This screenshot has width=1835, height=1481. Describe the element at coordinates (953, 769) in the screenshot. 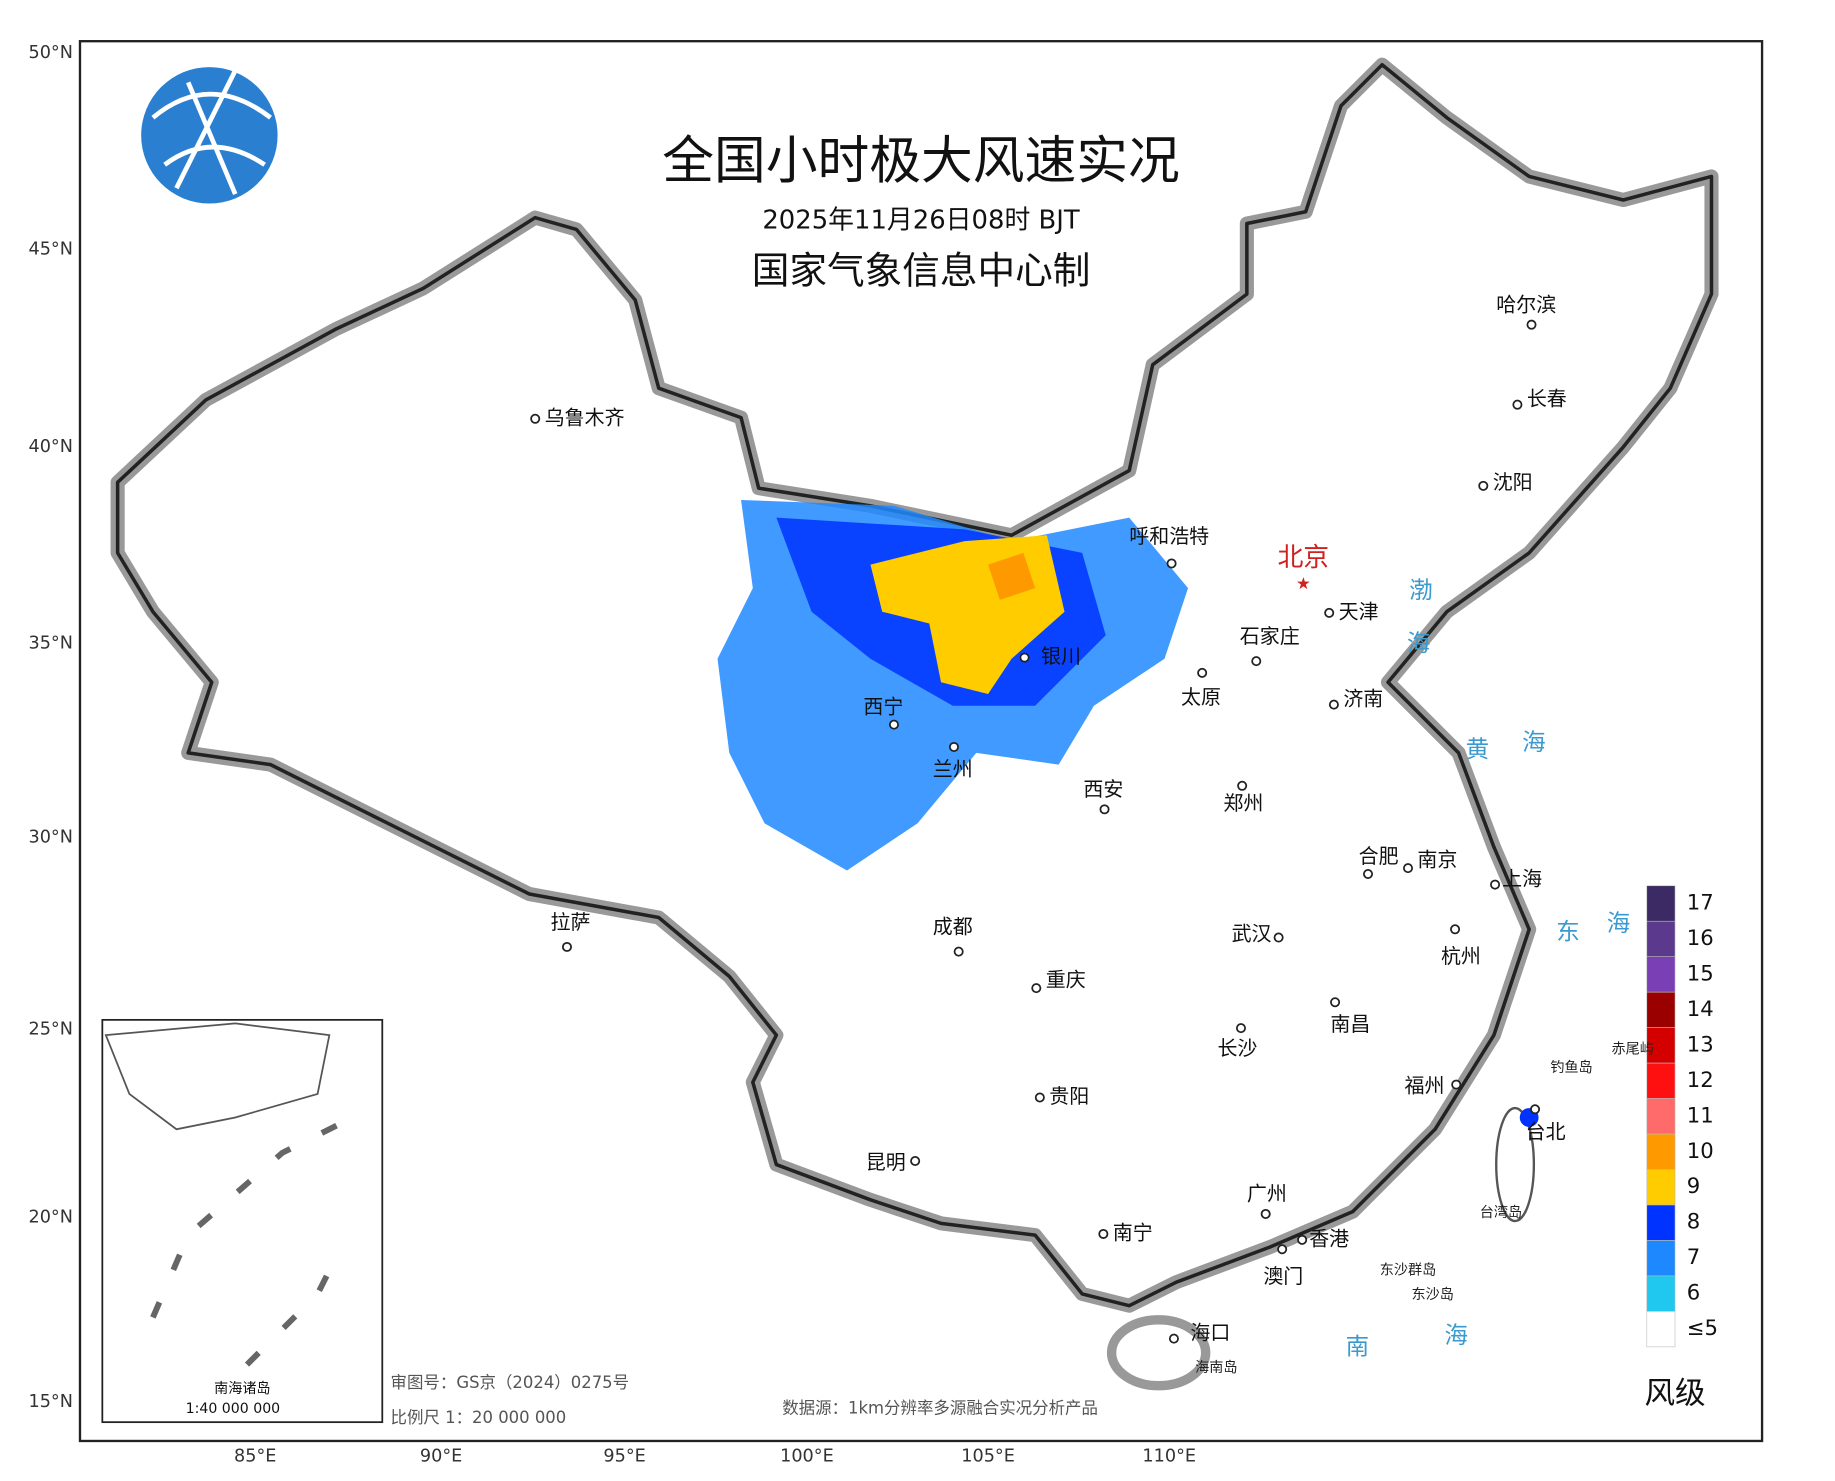

I see `city-label: 兰州` at that location.